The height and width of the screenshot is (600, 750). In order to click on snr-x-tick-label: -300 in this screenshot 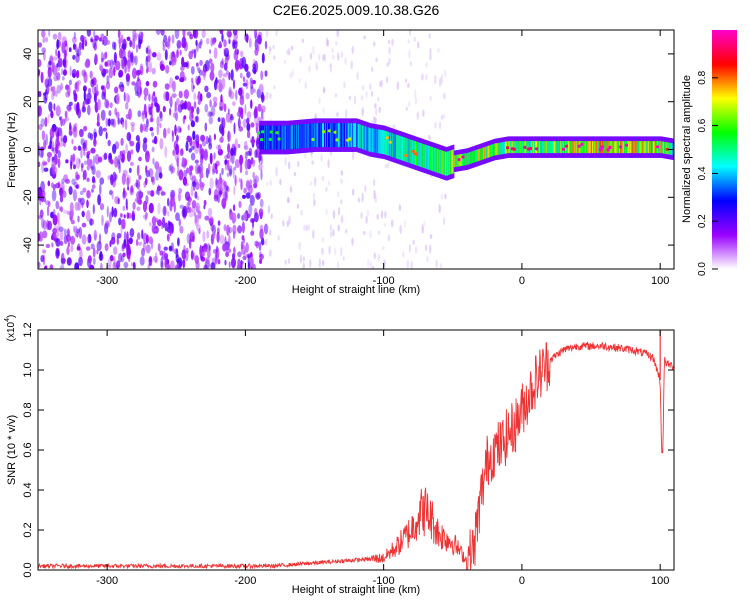, I will do `click(107, 581)`.